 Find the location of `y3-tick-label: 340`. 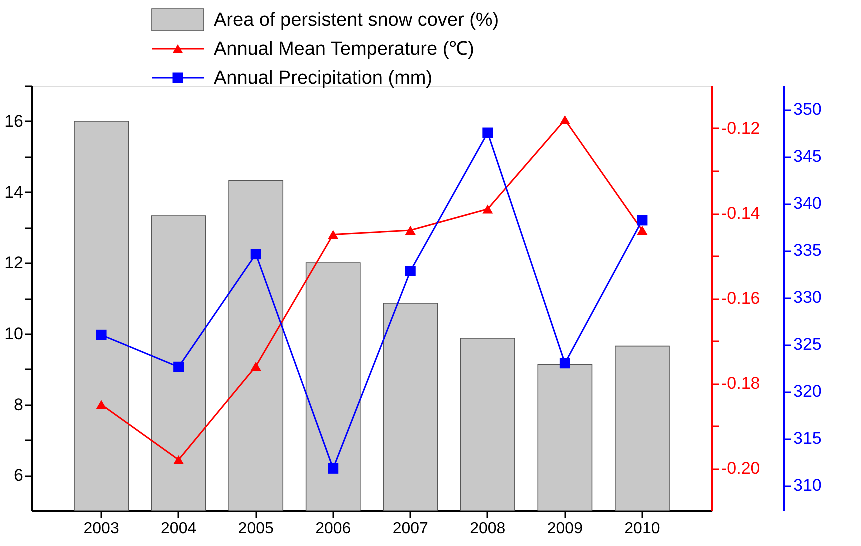

y3-tick-label: 340 is located at coordinates (808, 204).